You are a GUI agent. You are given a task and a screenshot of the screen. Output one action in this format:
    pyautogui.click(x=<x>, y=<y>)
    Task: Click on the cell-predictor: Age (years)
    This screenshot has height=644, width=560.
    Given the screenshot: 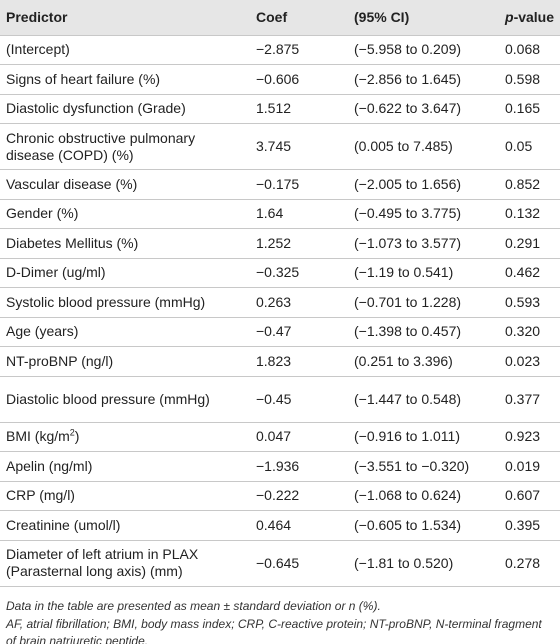 What is the action you would take?
    pyautogui.click(x=118, y=332)
    